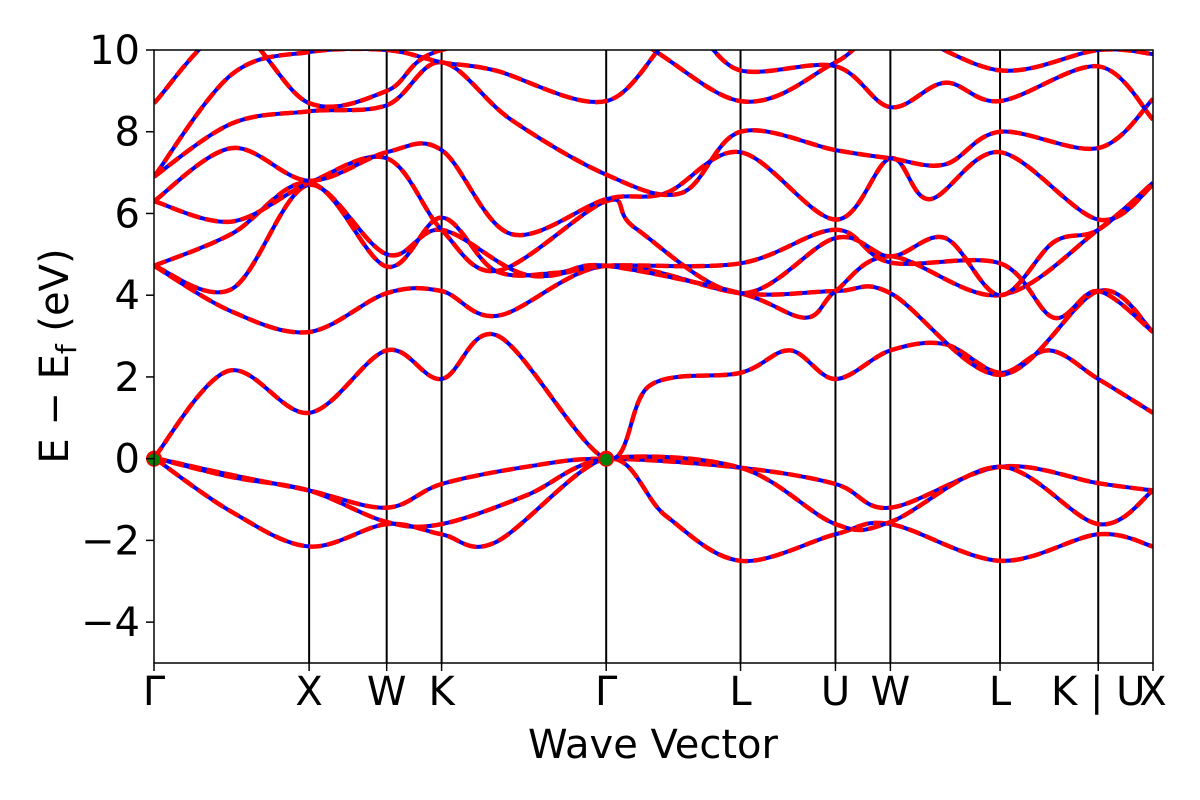 The width and height of the screenshot is (1200, 800). What do you see at coordinates (127, 296) in the screenshot?
I see `y-tick-label: 4` at bounding box center [127, 296].